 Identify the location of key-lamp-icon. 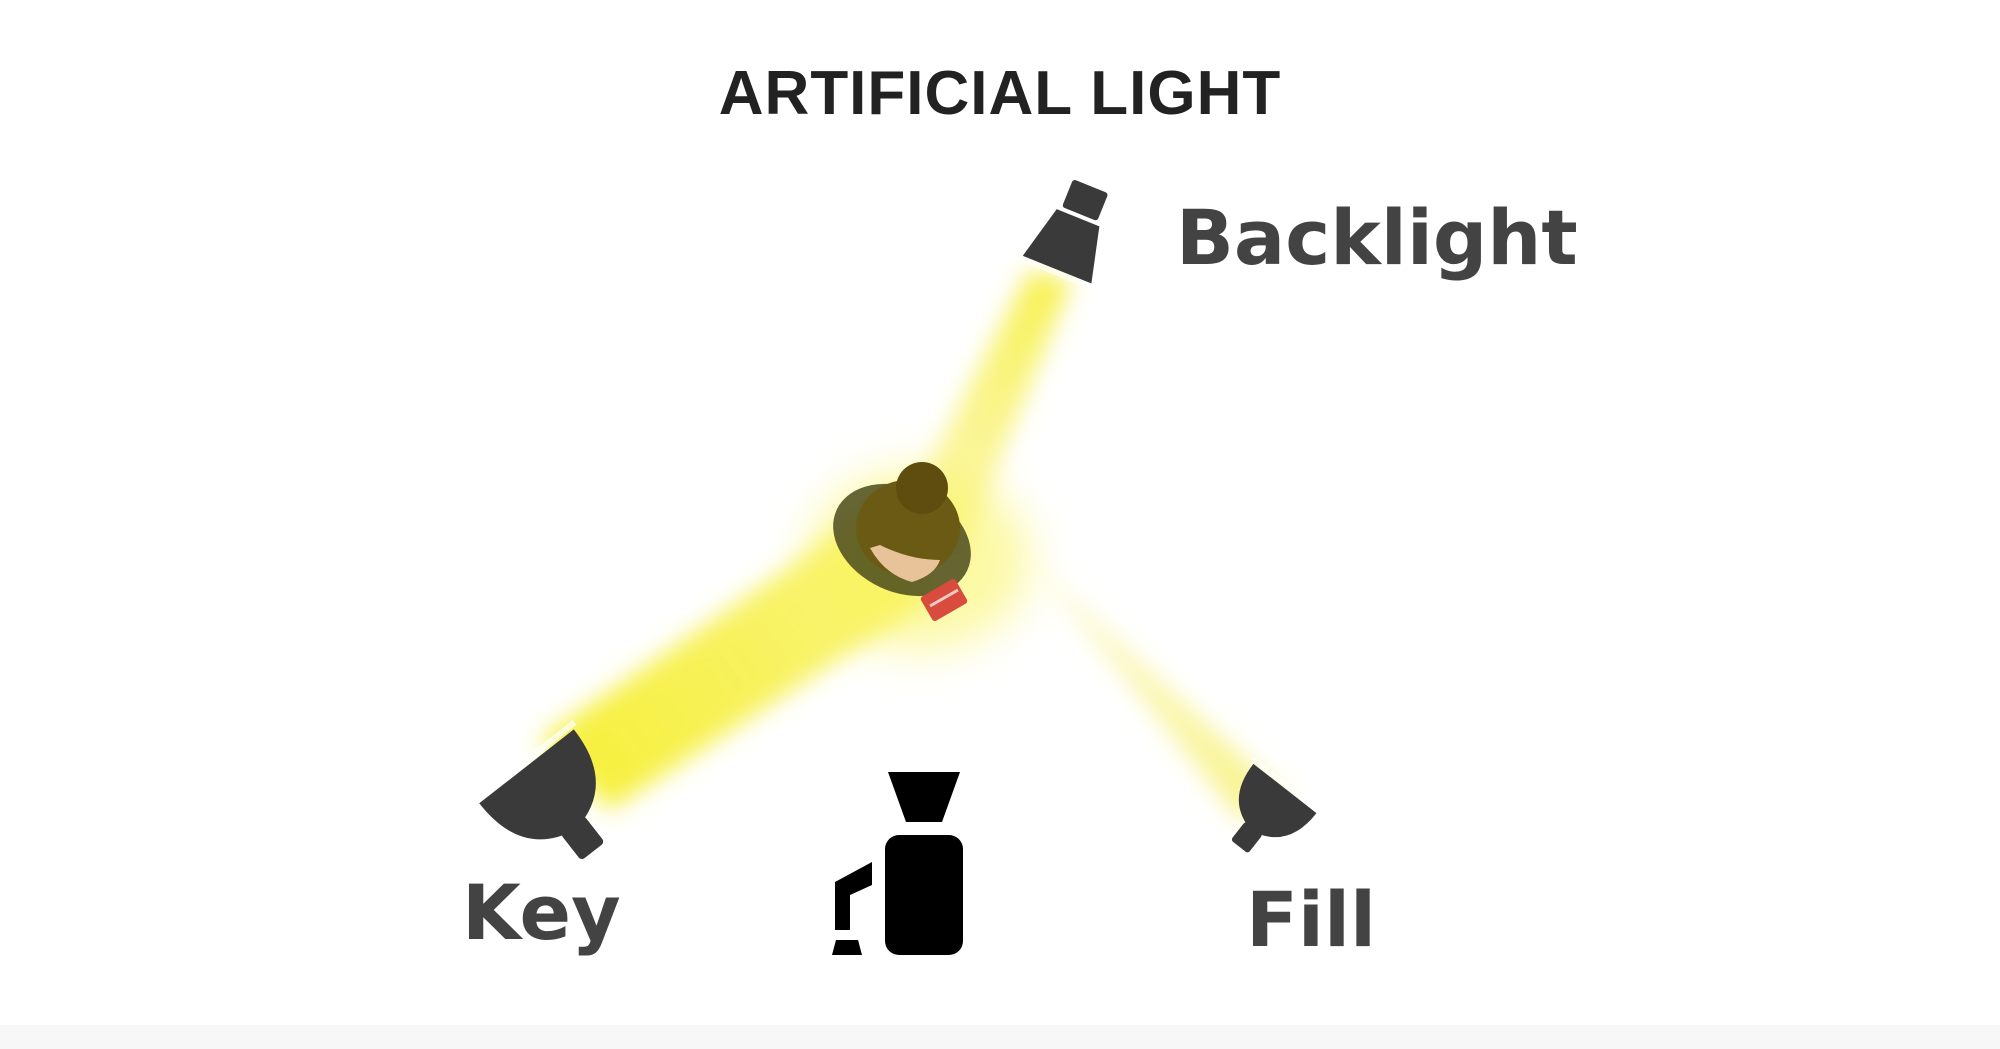
(537, 790).